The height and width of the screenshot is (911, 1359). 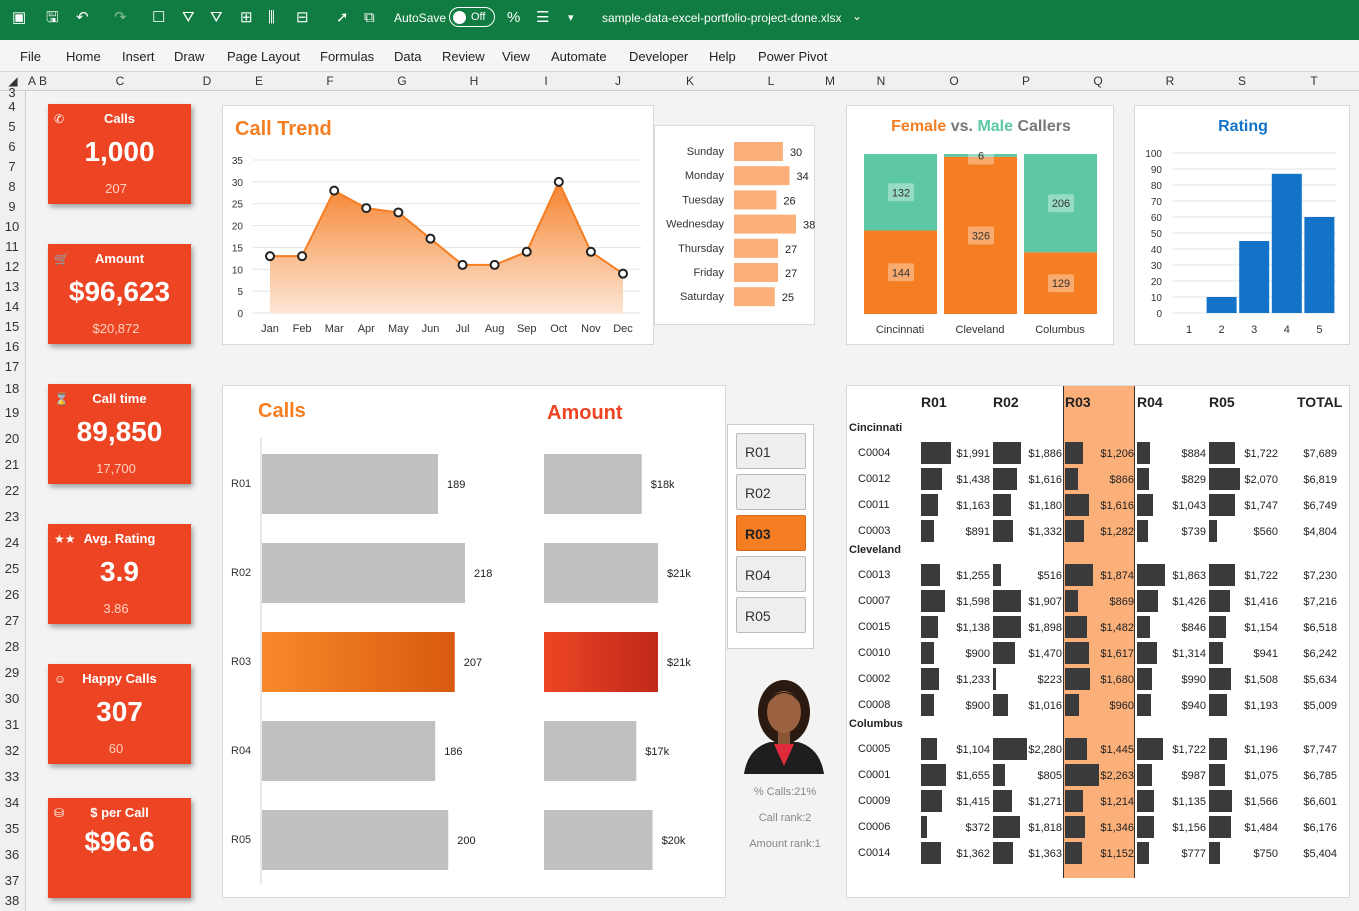 I want to click on row-header: 14, so click(x=12, y=306).